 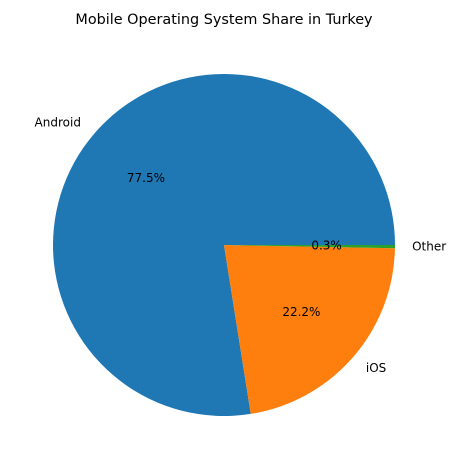 I want to click on slice-label-ios: iOS, so click(x=376, y=368).